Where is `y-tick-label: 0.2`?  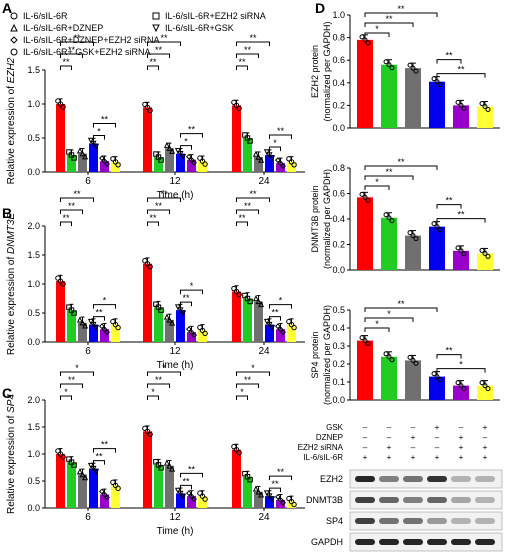
y-tick-label: 0.2 is located at coordinates (338, 105).